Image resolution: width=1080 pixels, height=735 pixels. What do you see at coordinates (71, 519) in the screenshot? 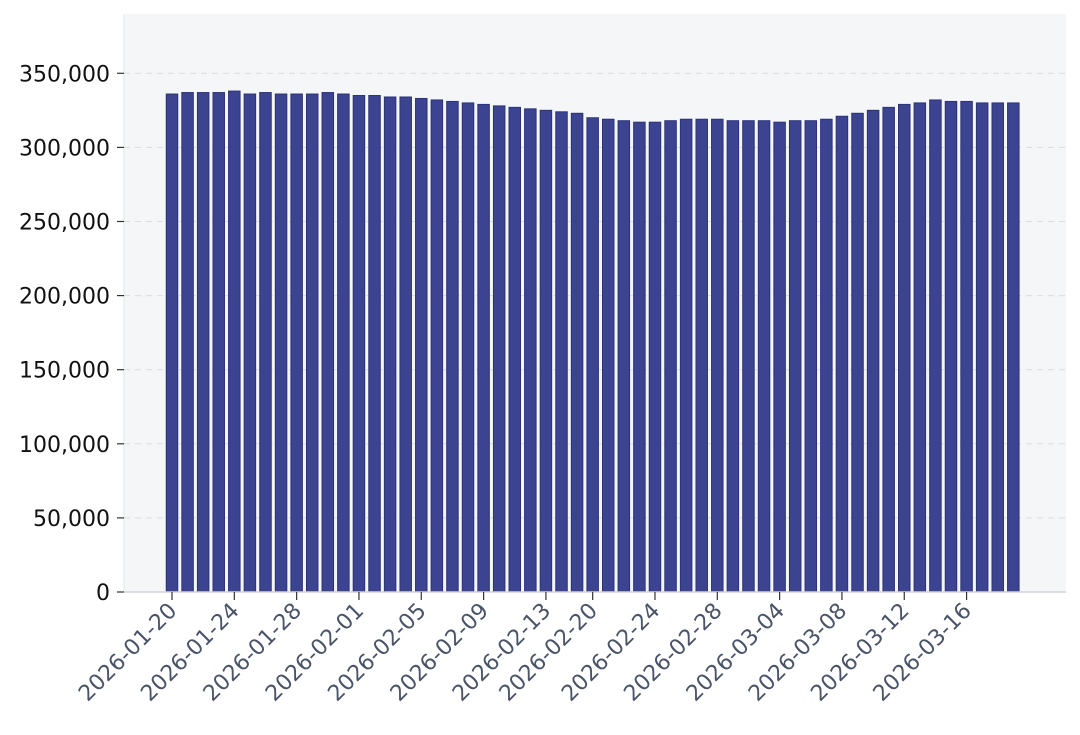
I see `y-tick-label: 50,000` at bounding box center [71, 519].